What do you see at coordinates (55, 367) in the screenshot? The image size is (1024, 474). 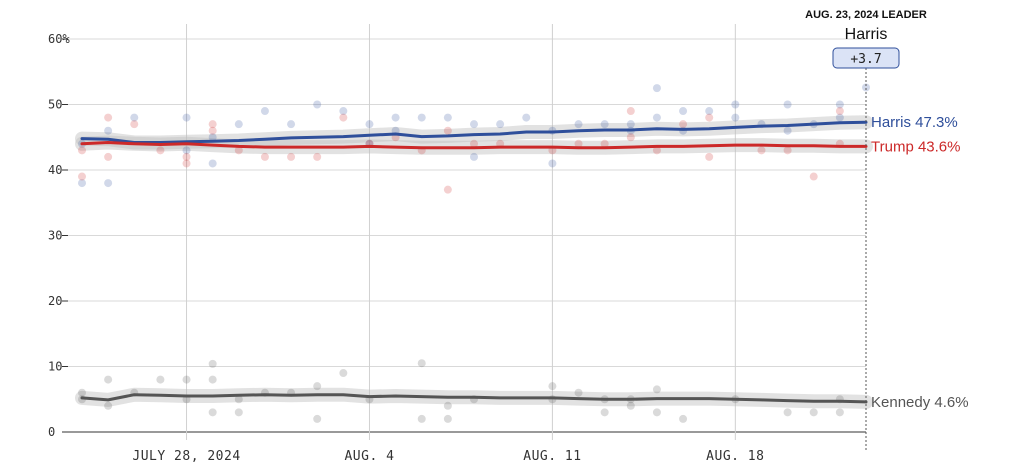 I see `y-tick-label: 10` at bounding box center [55, 367].